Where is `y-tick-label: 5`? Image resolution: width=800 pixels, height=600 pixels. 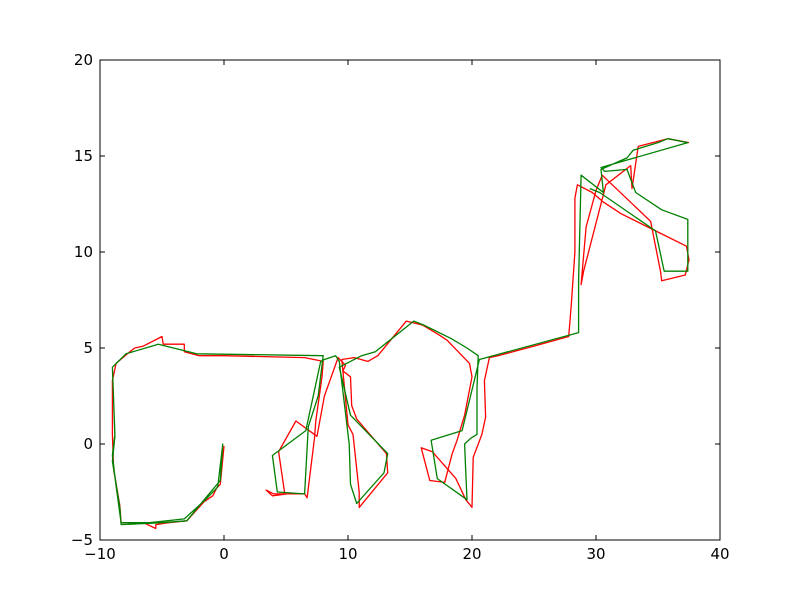 y-tick-label: 5 is located at coordinates (88, 348).